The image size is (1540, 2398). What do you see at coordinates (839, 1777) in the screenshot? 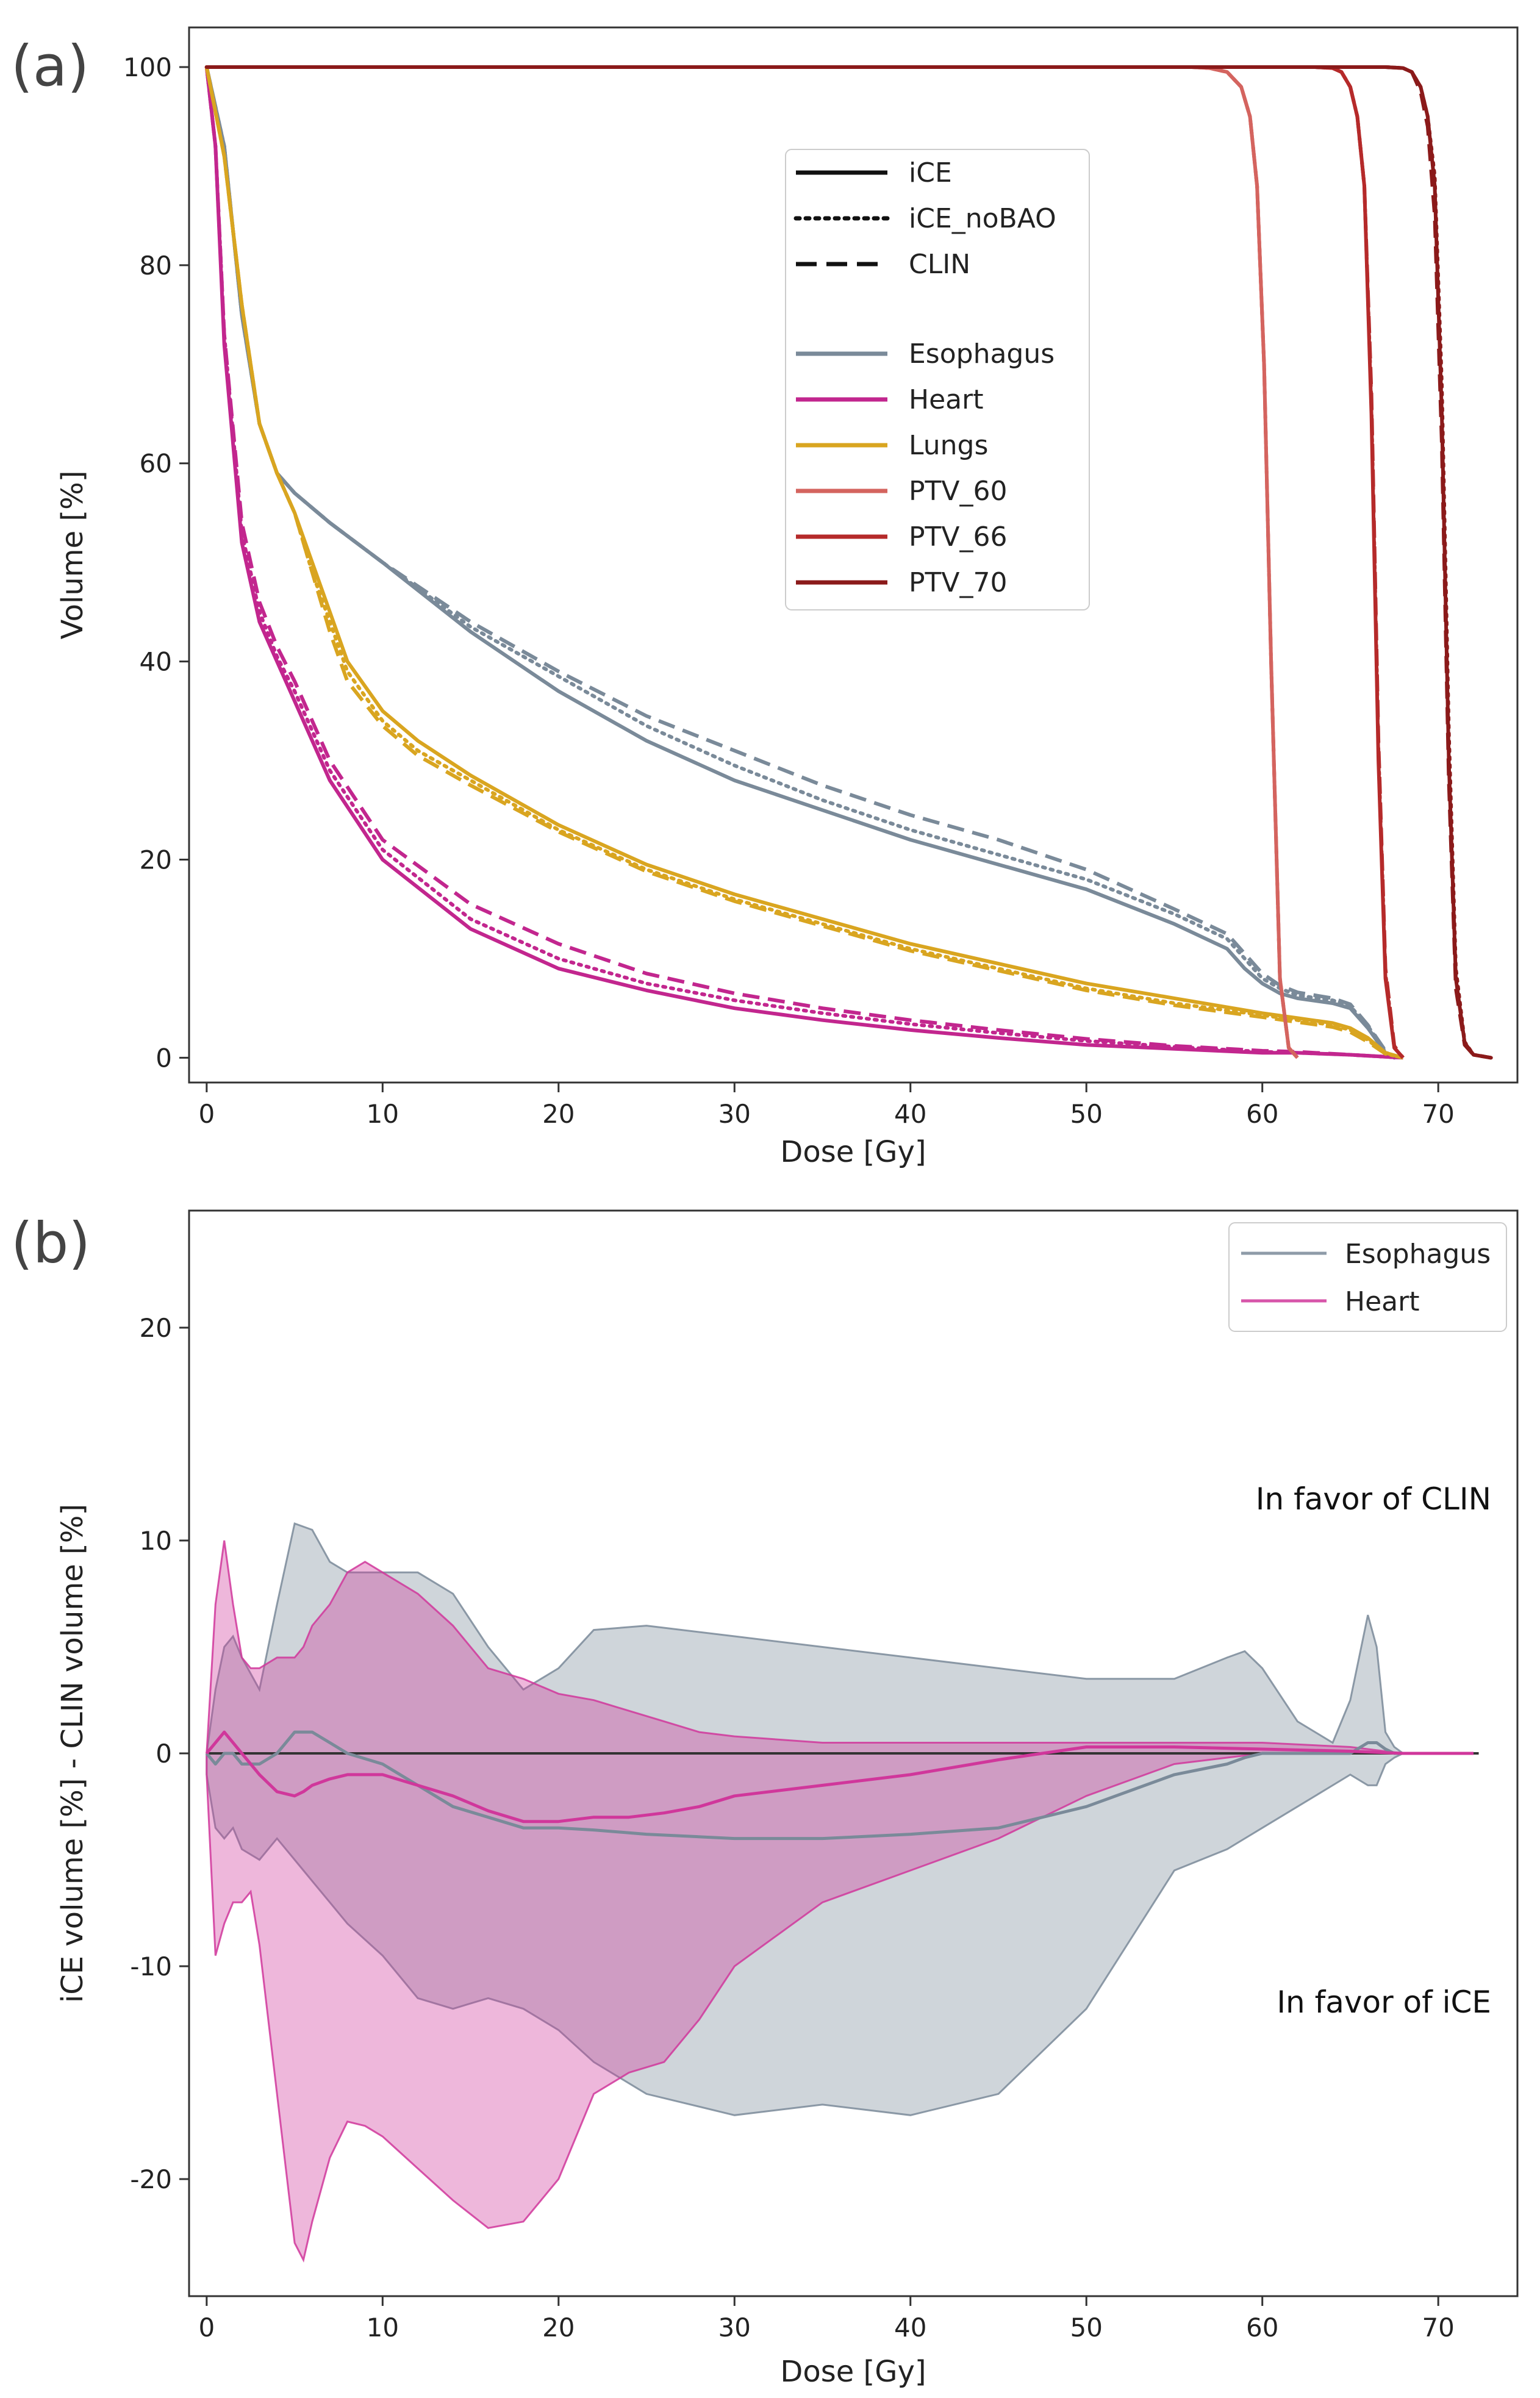
I see `mean-line-heart` at bounding box center [839, 1777].